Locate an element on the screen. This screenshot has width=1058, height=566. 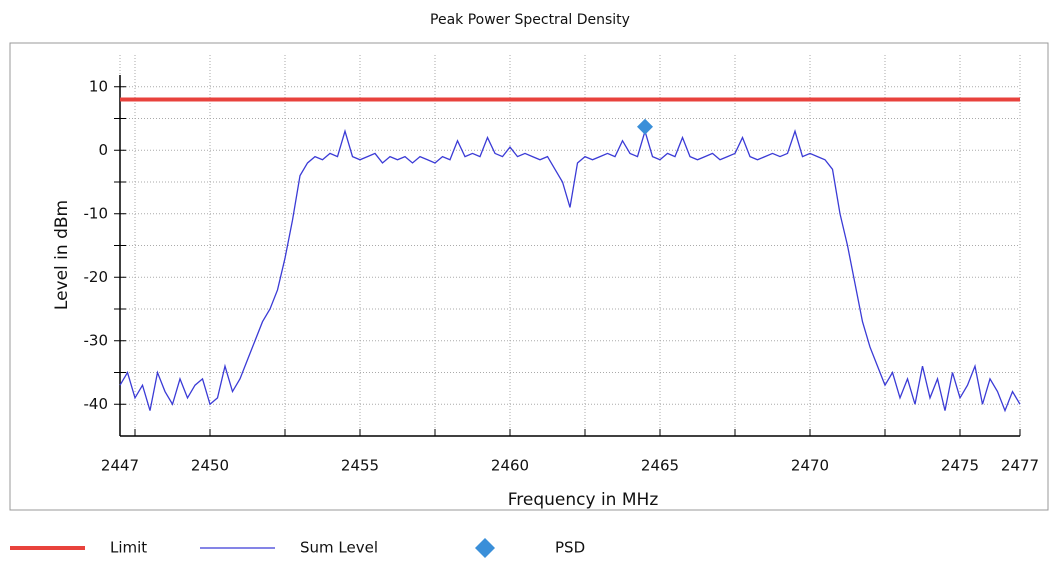
psd-marker is located at coordinates (645, 126).